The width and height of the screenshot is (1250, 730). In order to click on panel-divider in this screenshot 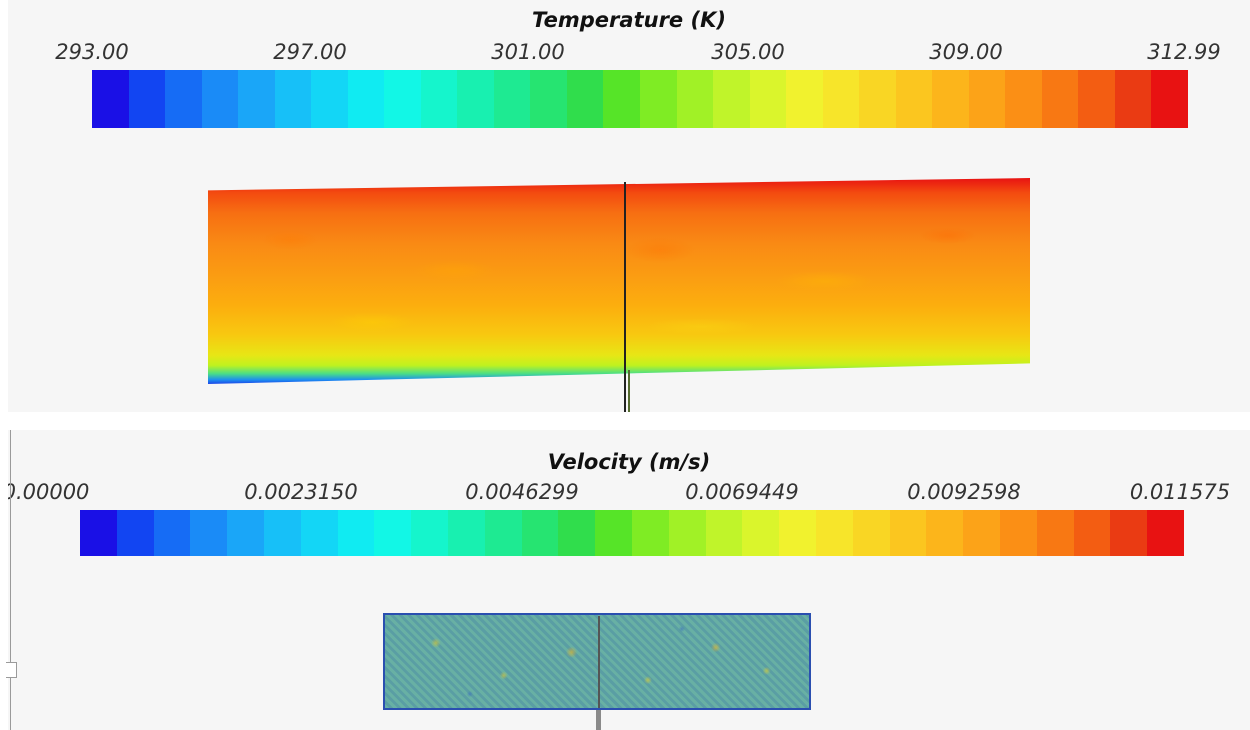, I will do `click(625, 421)`.